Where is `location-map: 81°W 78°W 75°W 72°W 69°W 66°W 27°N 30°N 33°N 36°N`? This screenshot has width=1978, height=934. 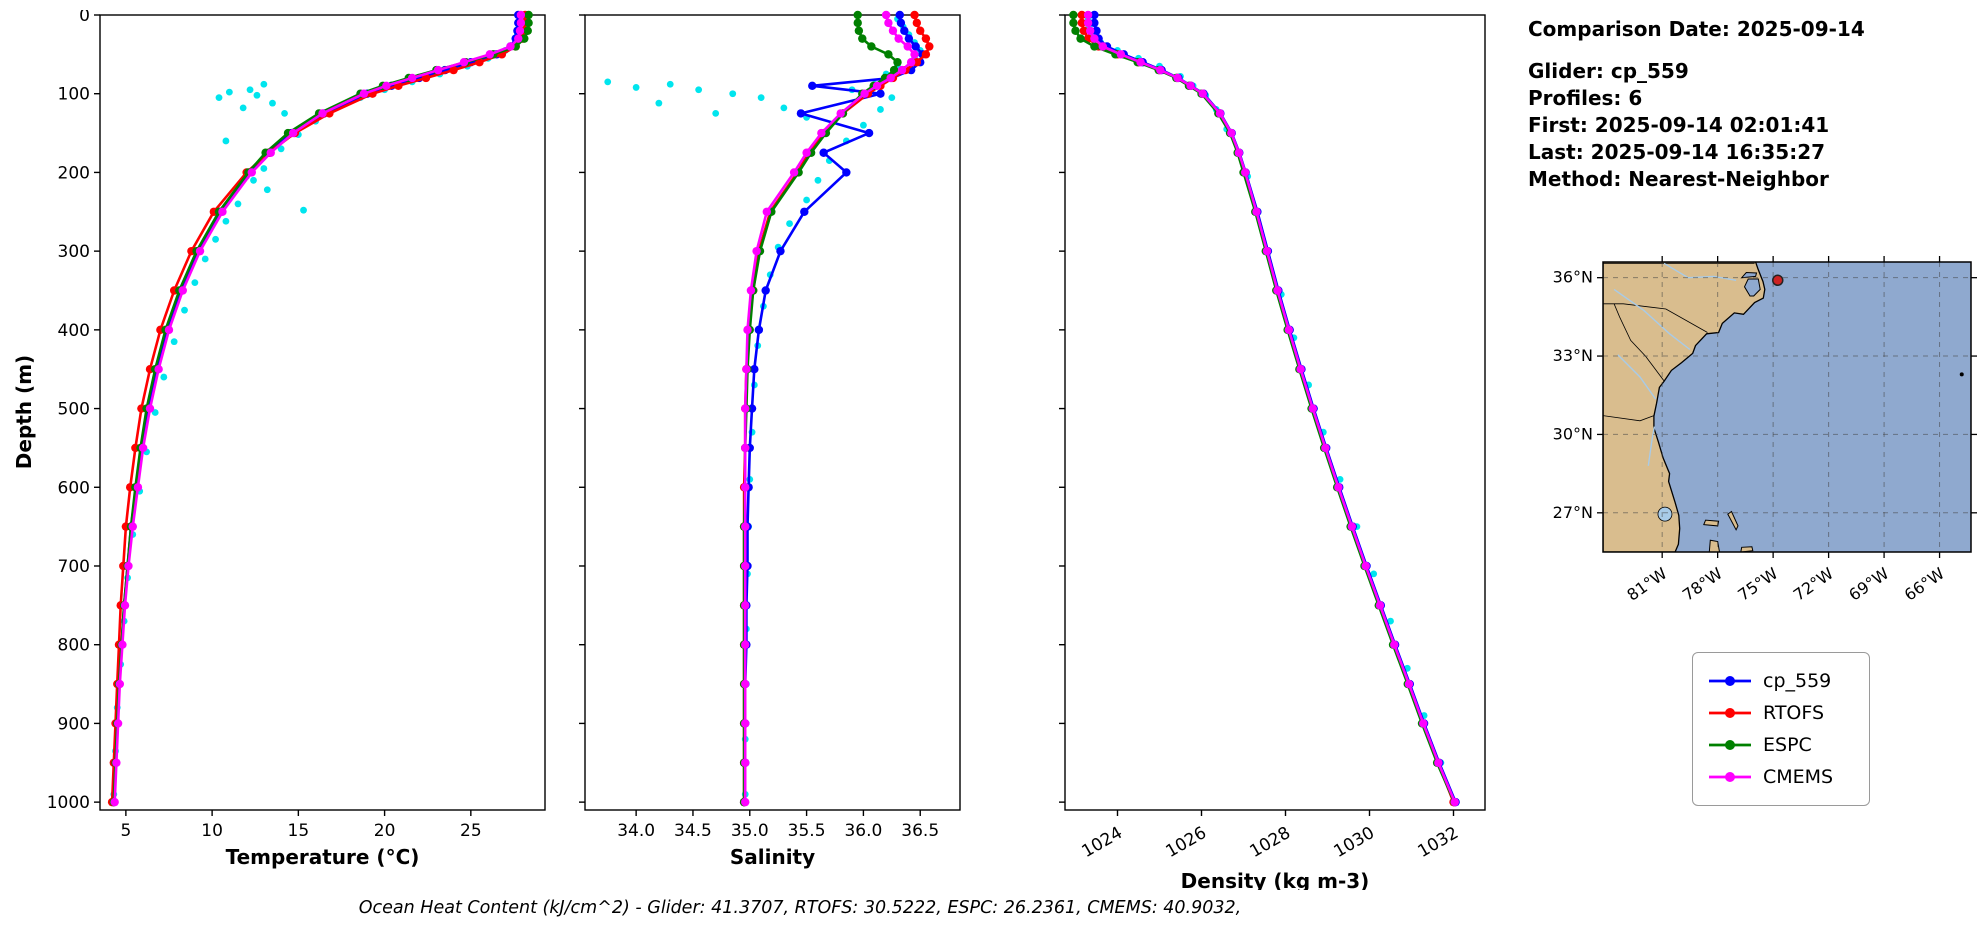 location-map: 81°W 78°W 75°W 72°W 69°W 66°W 27°N 30°N 33°N 36°N is located at coordinates (1761, 436).